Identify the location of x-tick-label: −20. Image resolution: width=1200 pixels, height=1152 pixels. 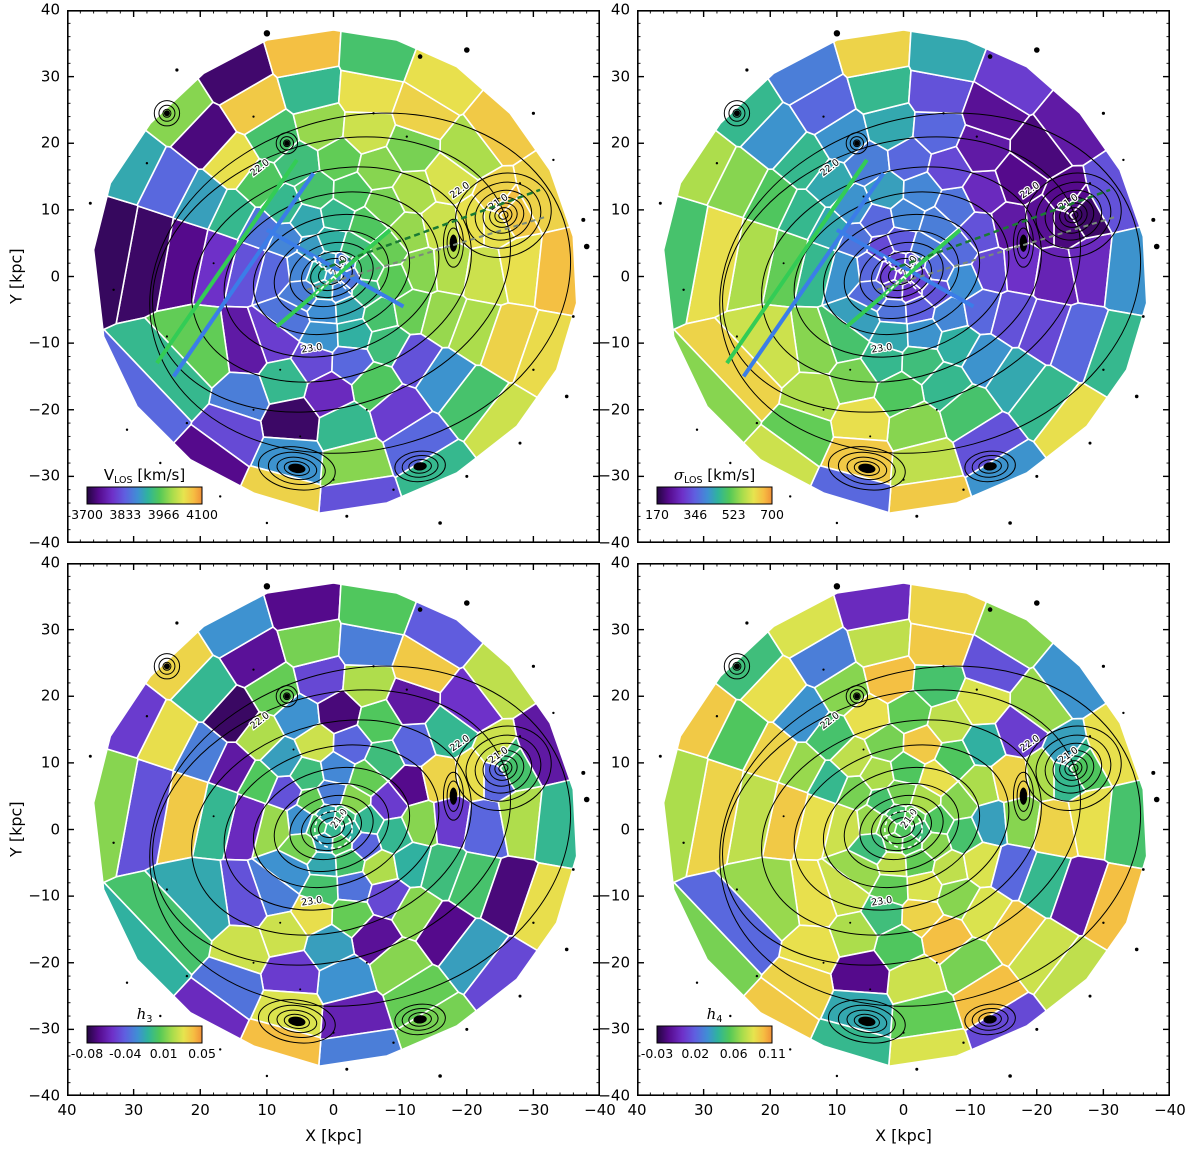
(1036, 1110).